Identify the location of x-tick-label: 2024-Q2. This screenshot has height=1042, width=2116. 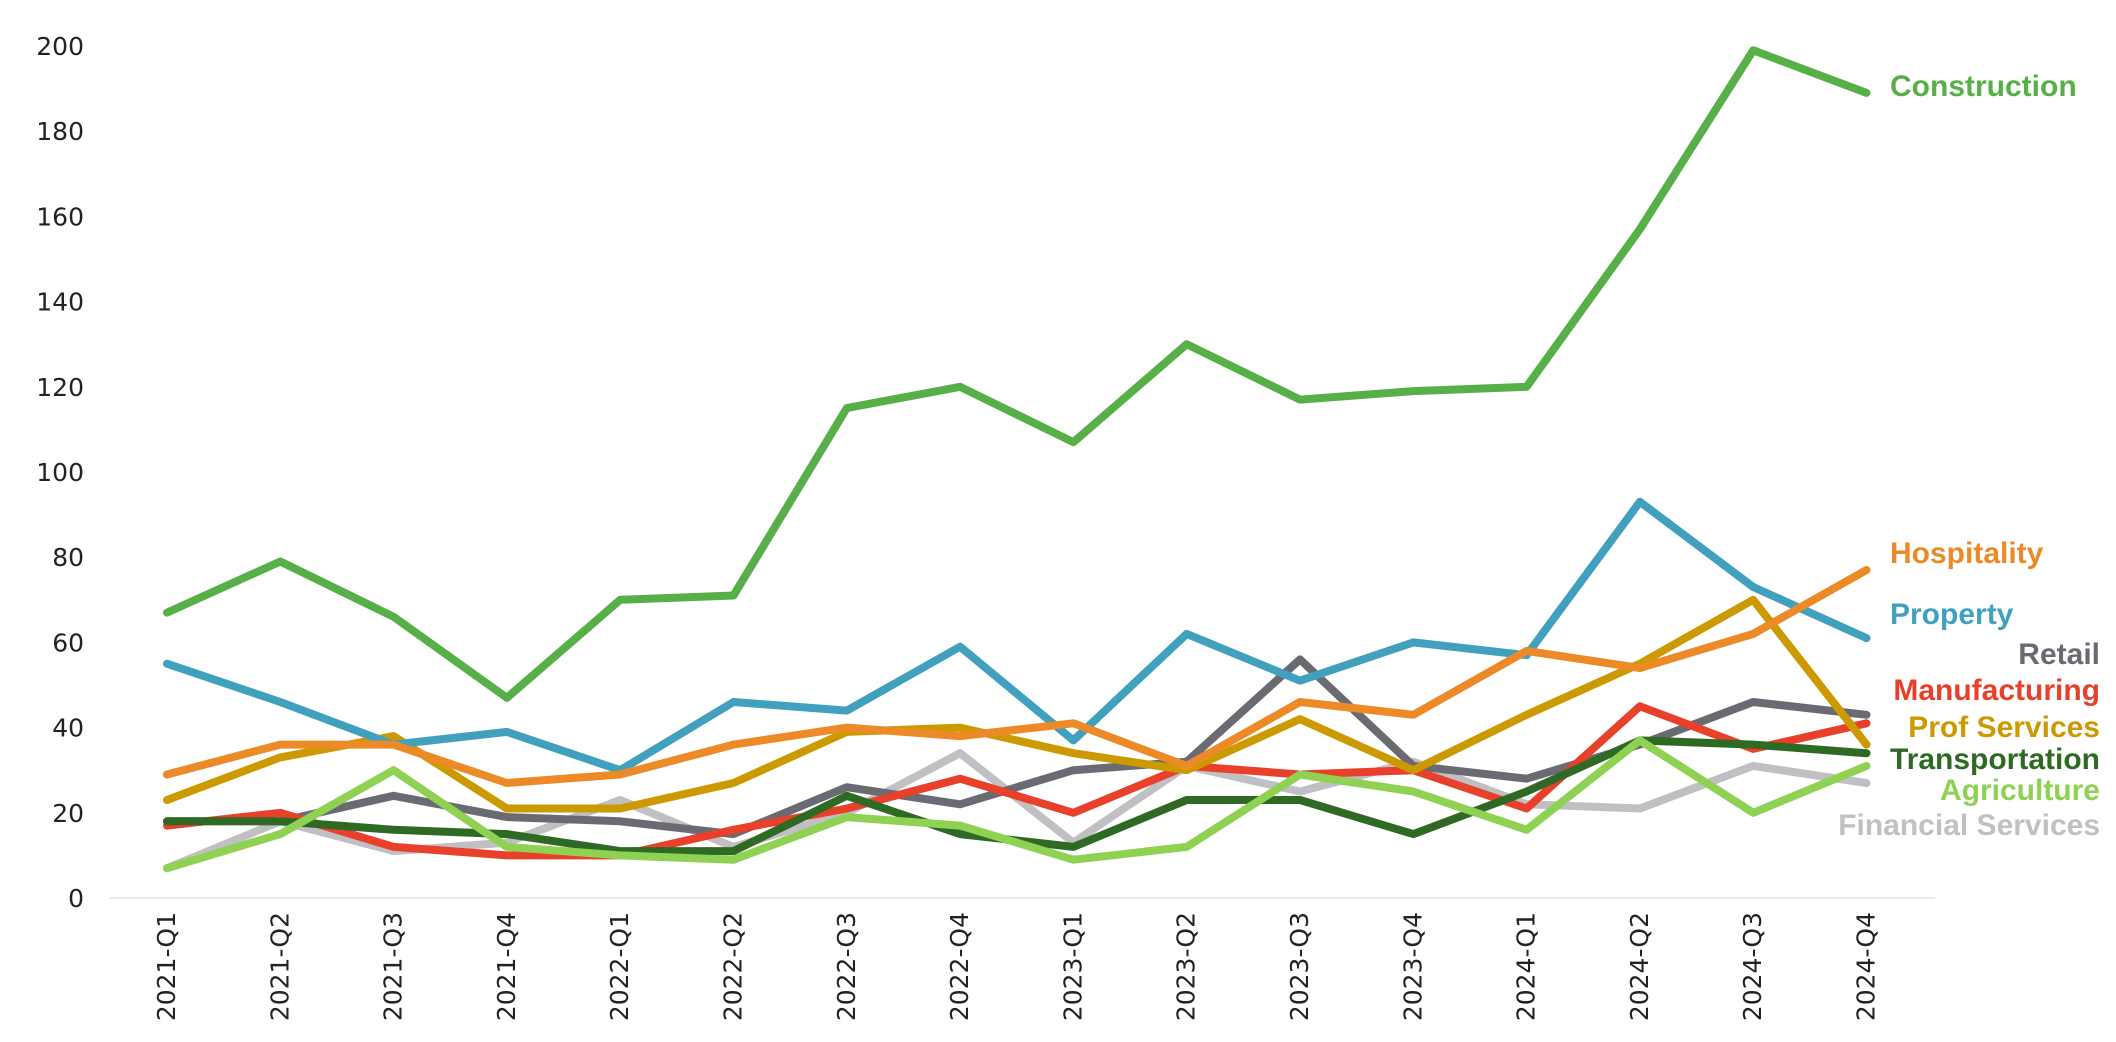
(1639, 966).